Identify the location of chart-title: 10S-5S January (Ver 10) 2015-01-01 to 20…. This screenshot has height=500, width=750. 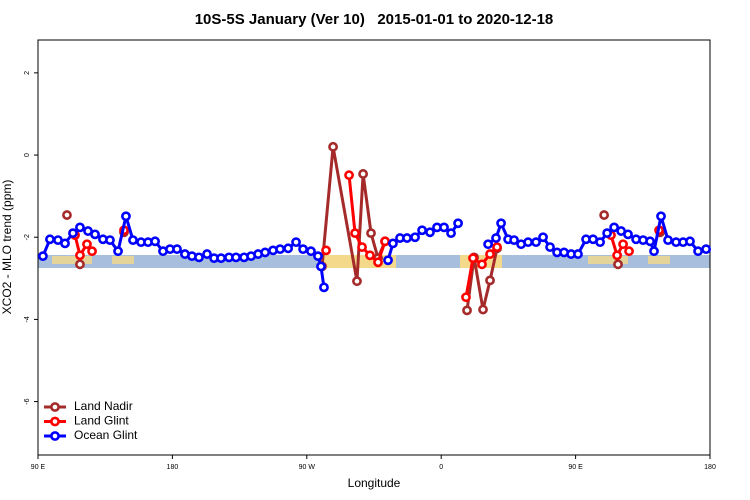
(374, 19).